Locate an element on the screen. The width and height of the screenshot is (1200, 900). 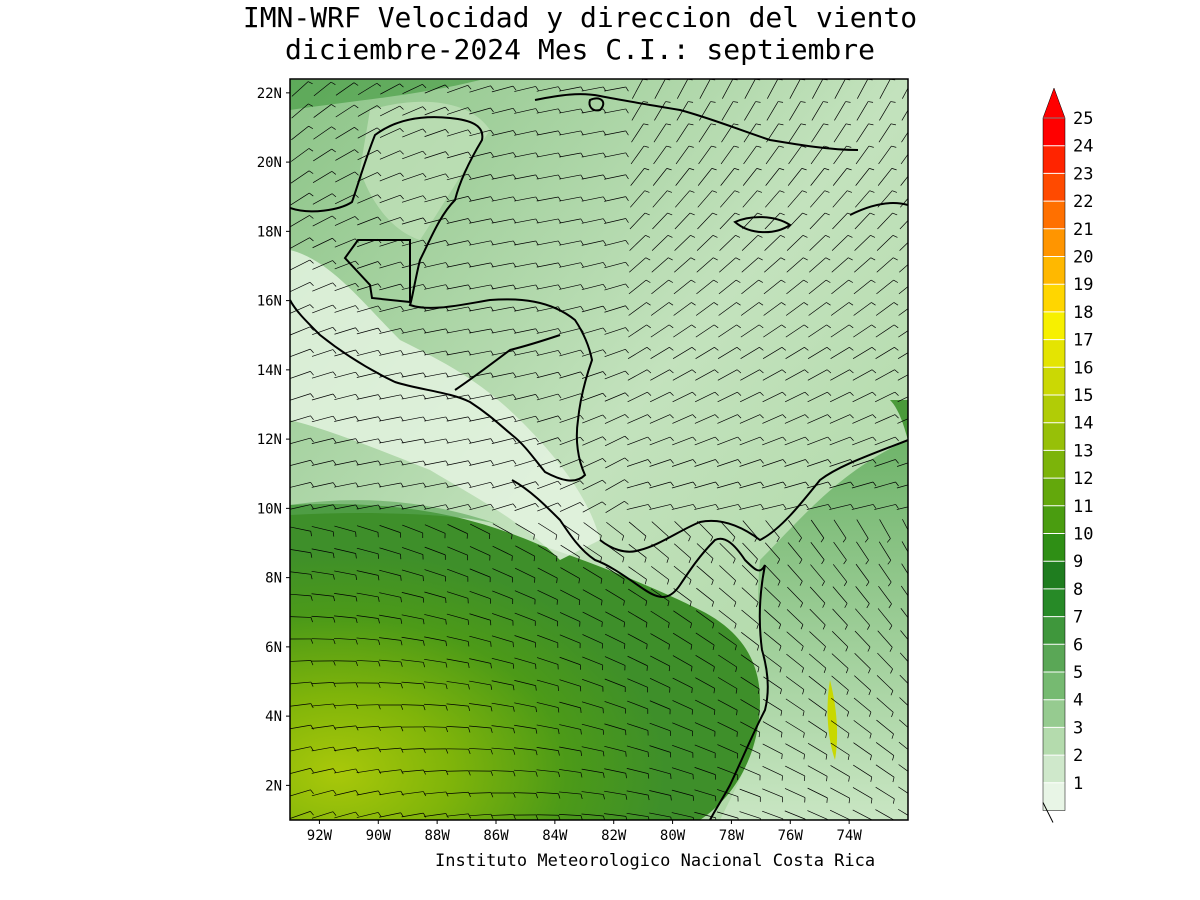
lon-tick-label: 78W is located at coordinates (732, 836).